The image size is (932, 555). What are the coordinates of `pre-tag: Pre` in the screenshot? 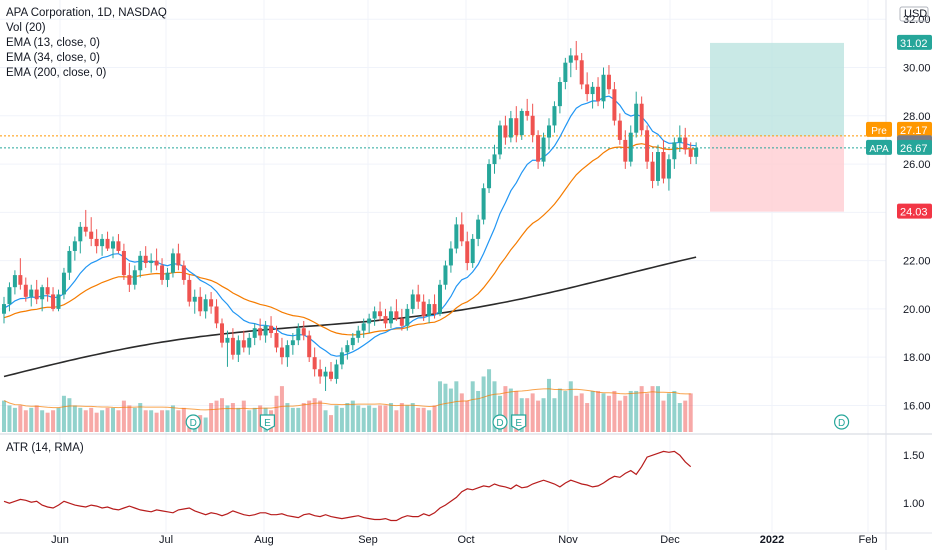 It's located at (879, 129).